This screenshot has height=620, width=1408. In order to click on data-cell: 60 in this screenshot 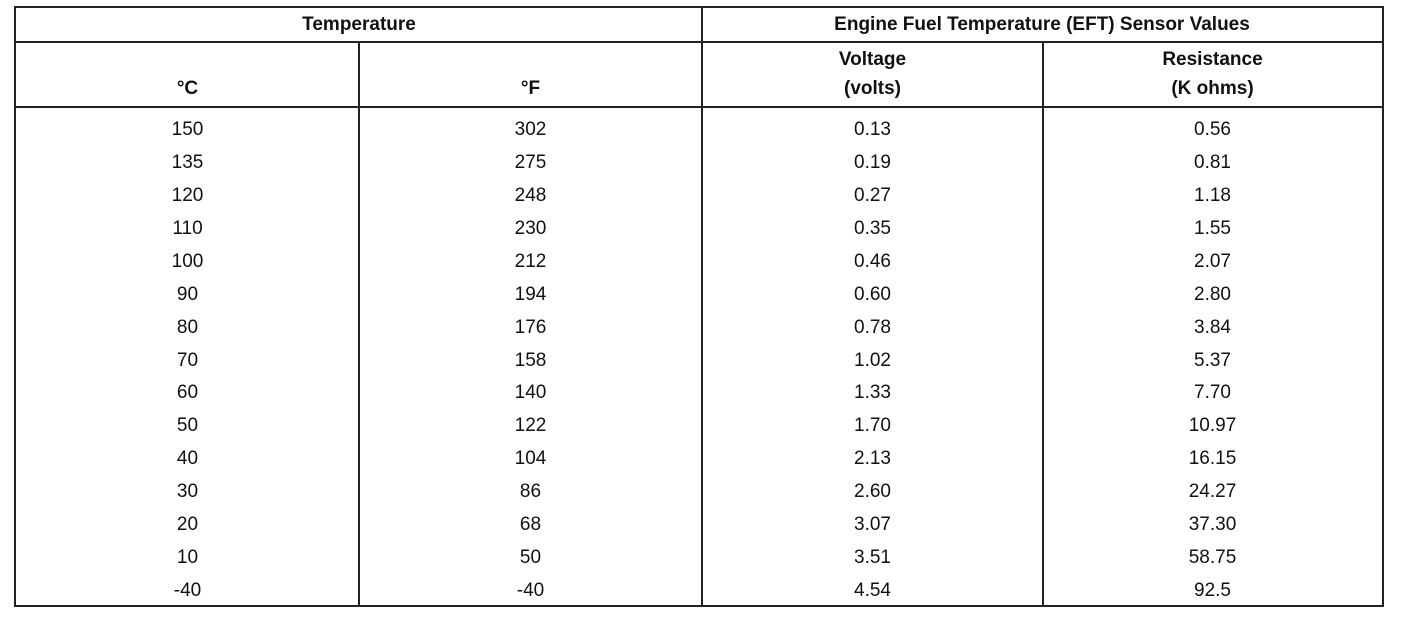, I will do `click(187, 392)`.